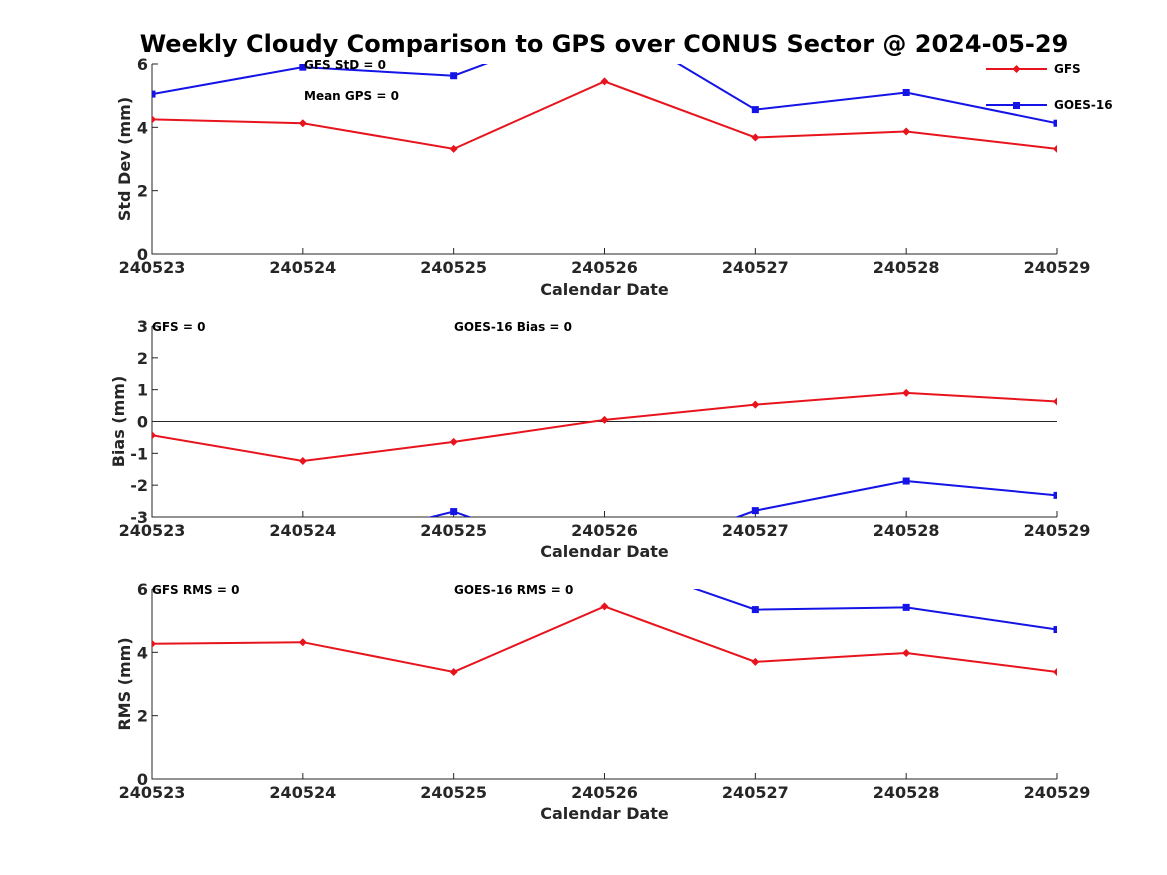  I want to click on rms-xtick-label: 240525, so click(453, 792).